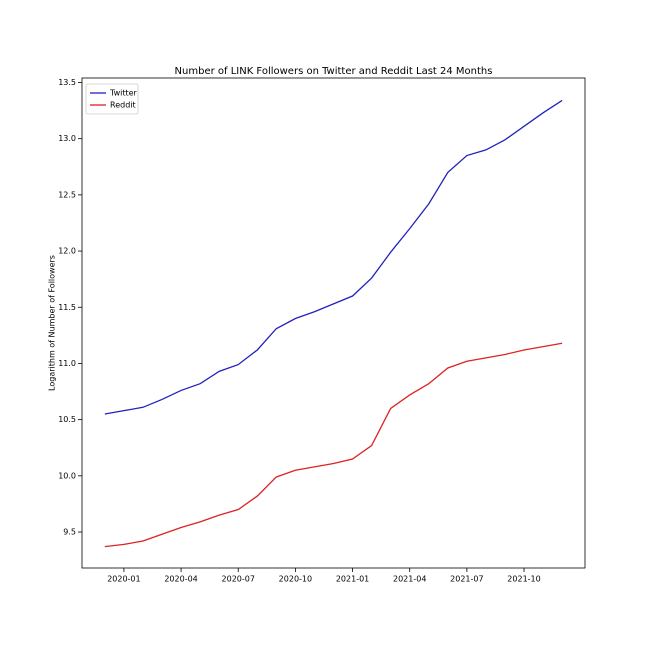 This screenshot has width=651, height=651. Describe the element at coordinates (112, 99) in the screenshot. I see `legend-box` at that location.